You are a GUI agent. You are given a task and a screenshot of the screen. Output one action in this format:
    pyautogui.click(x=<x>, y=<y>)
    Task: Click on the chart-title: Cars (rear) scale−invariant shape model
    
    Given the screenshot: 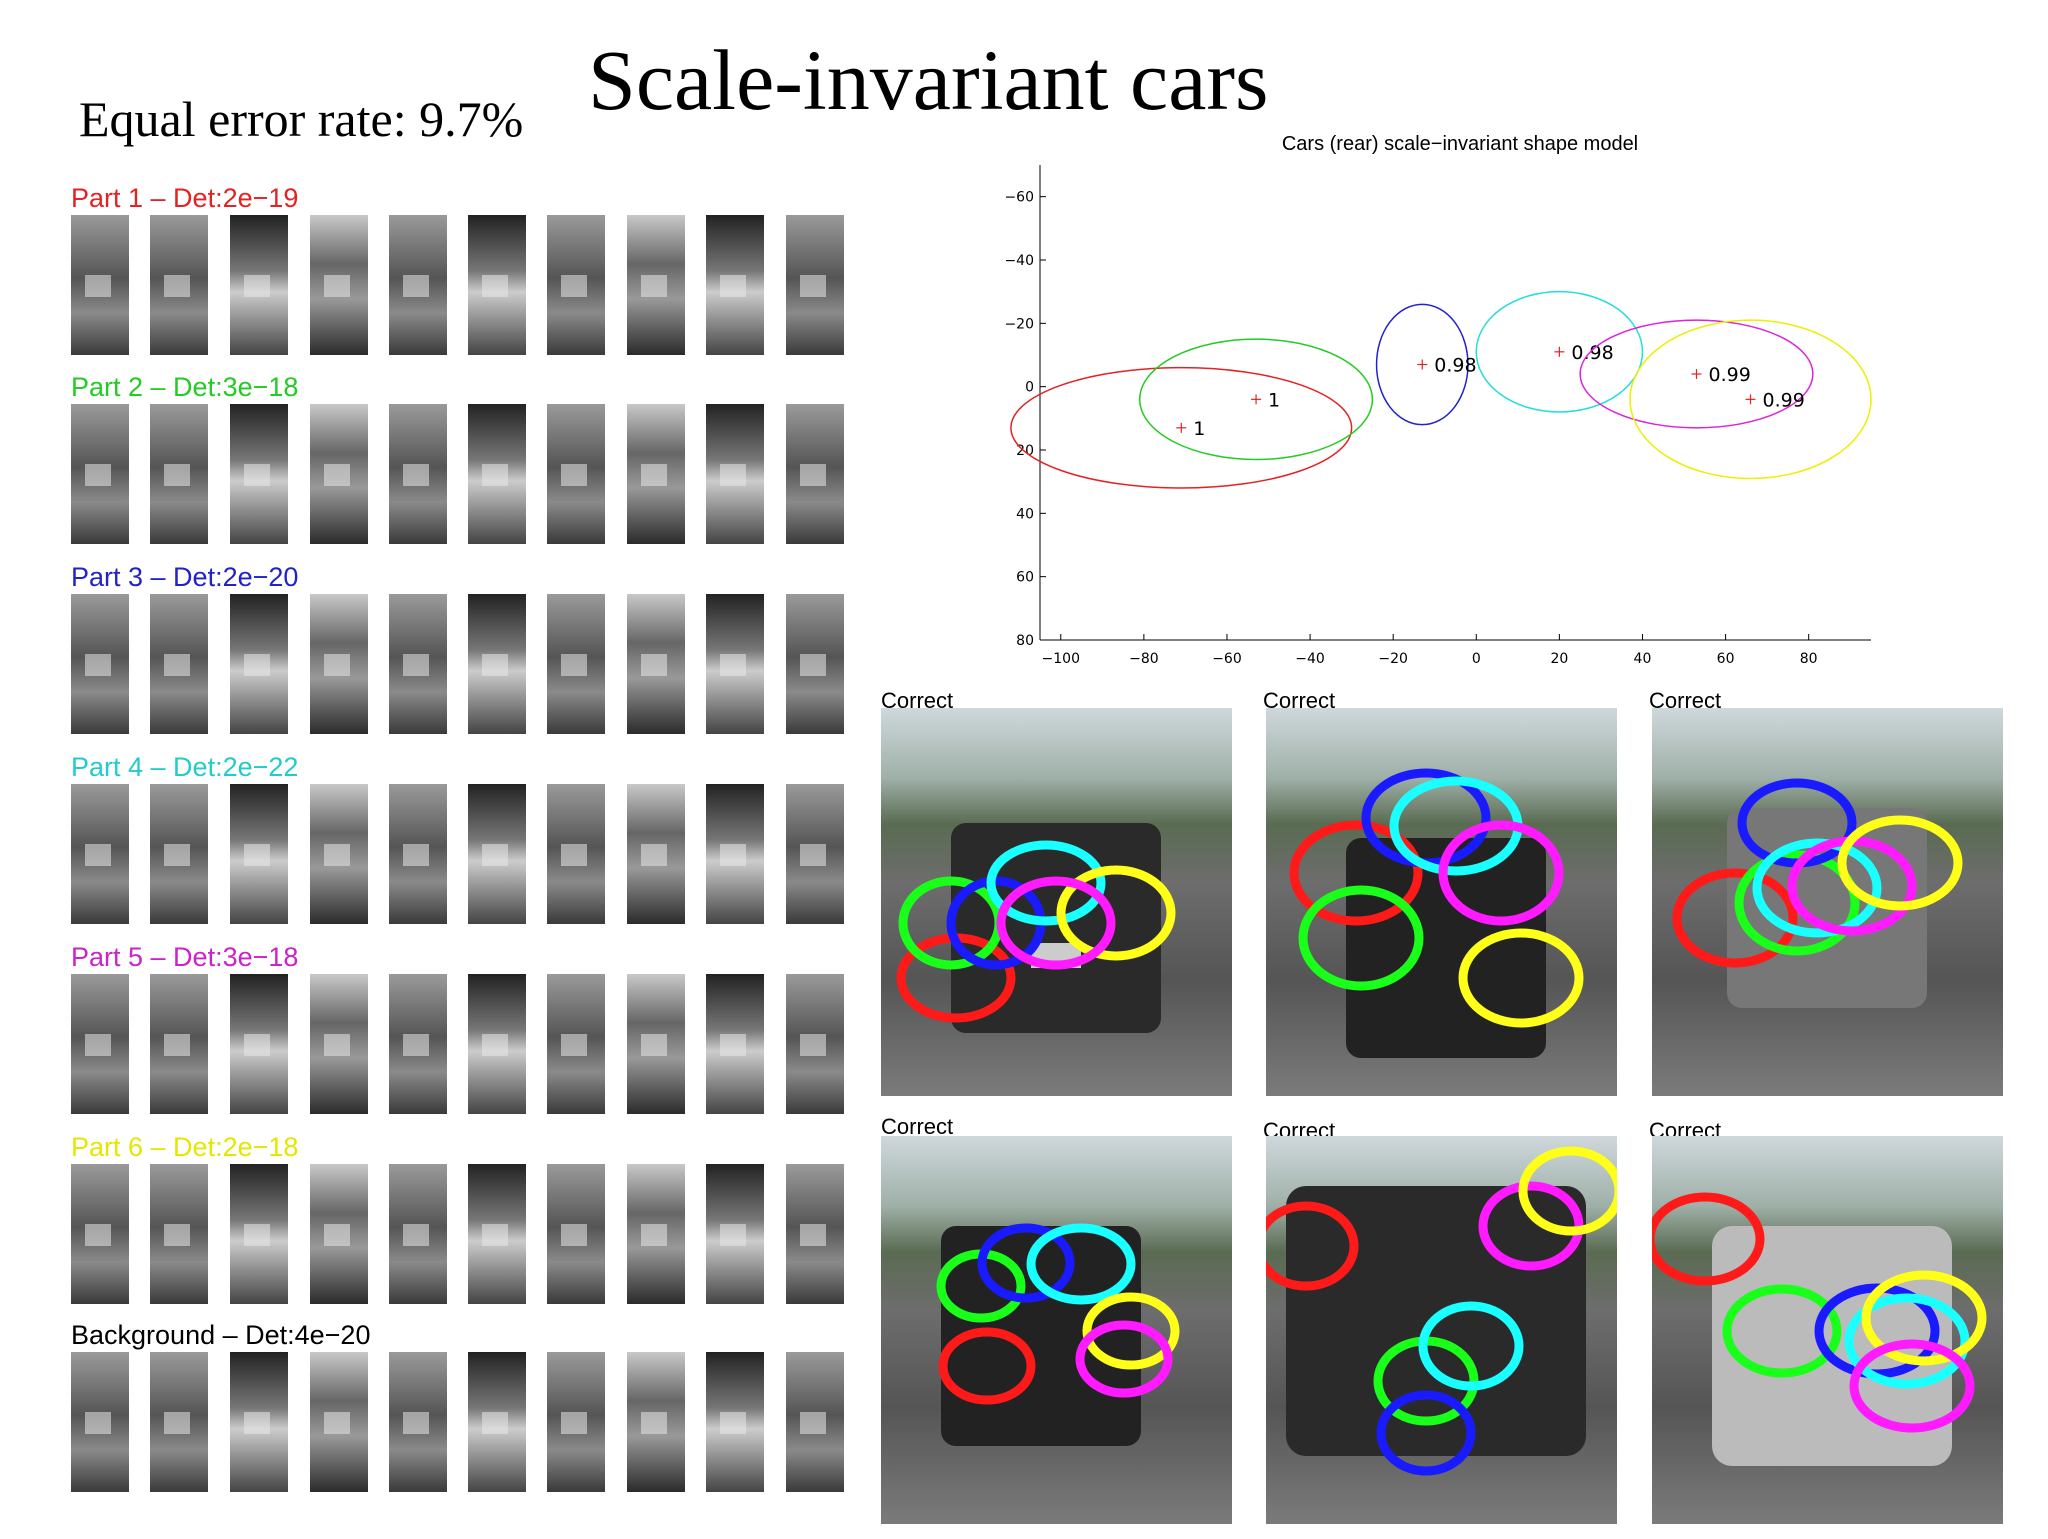 What is the action you would take?
    pyautogui.click(x=1460, y=144)
    